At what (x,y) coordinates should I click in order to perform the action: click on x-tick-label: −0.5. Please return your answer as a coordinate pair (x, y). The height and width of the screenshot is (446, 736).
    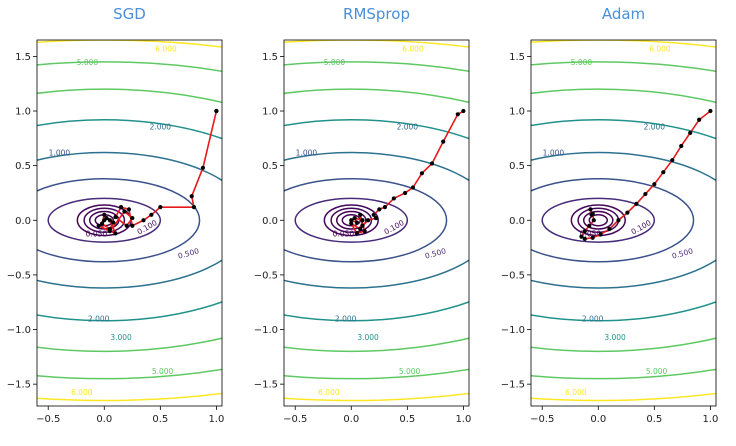
    Looking at the image, I should click on (48, 419).